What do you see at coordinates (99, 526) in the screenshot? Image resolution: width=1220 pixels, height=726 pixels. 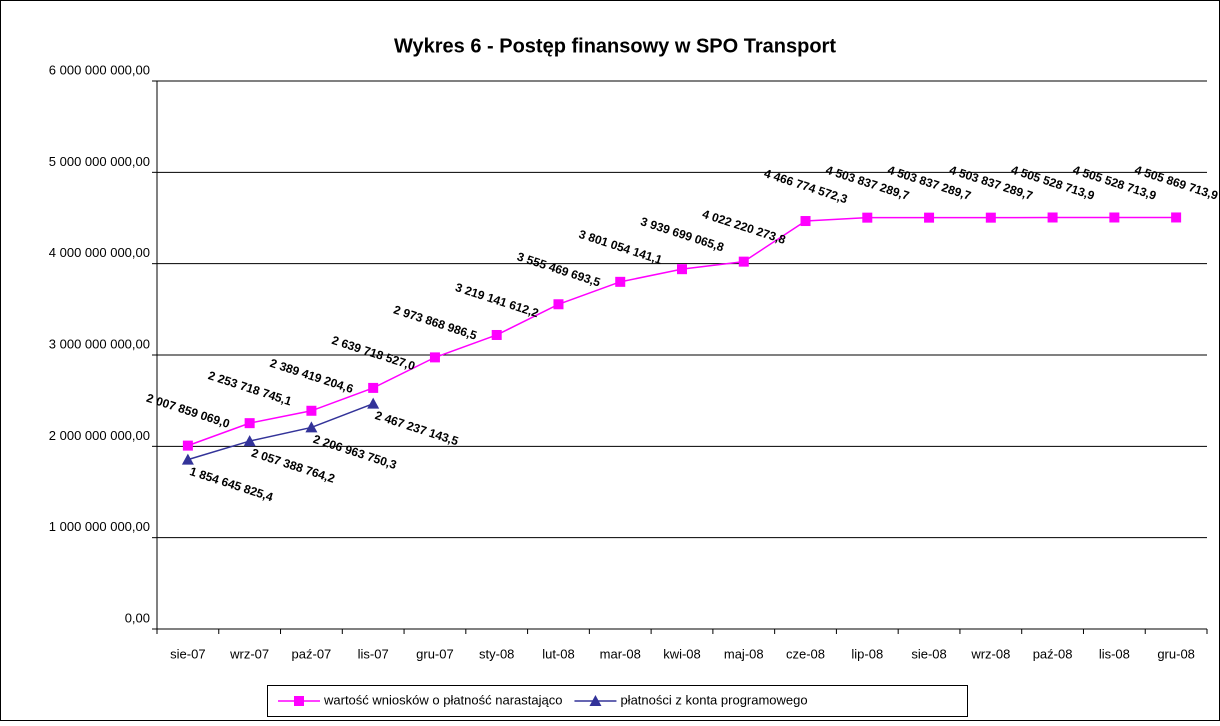 I see `y-tick-label: 1 000 000 000,00` at bounding box center [99, 526].